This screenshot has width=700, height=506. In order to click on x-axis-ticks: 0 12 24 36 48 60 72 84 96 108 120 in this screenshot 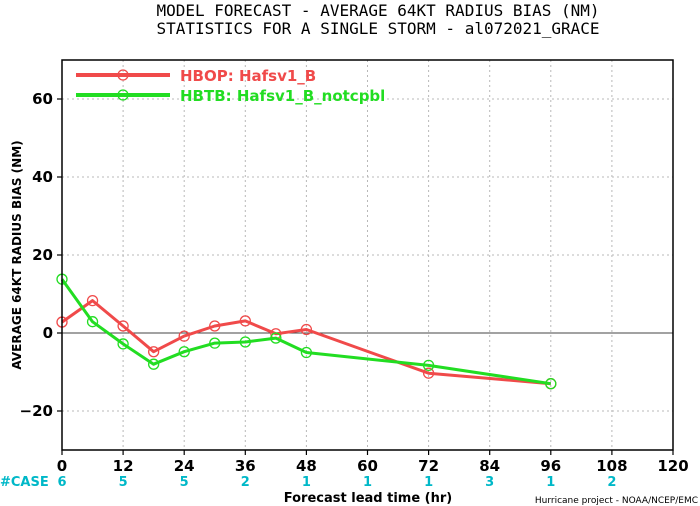, I will do `click(373, 462)`.